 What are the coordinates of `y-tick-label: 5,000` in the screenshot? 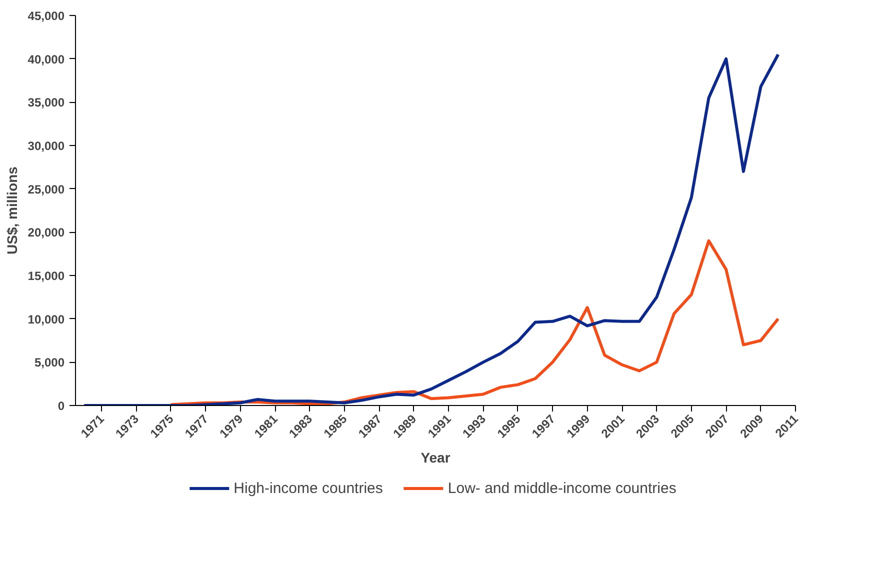 It's located at (49, 363).